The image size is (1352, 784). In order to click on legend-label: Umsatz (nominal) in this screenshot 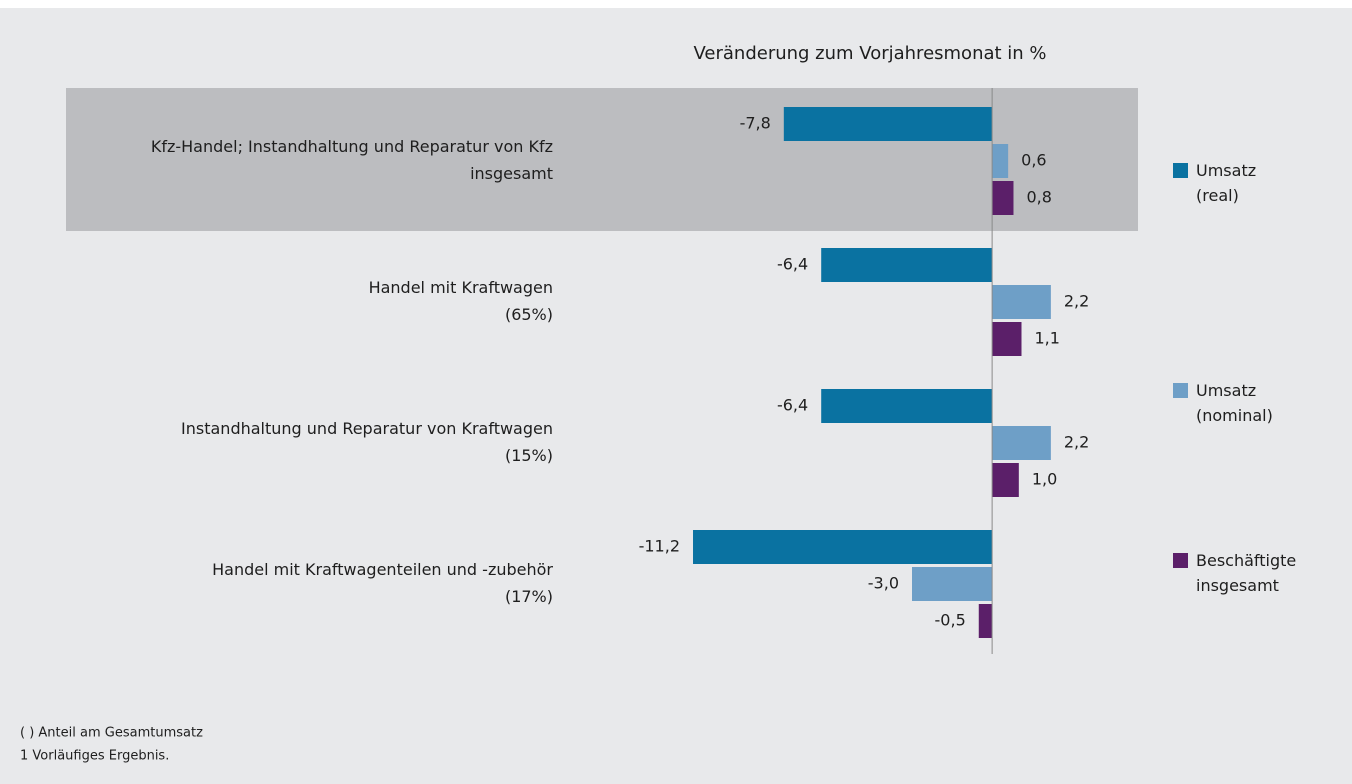, I will do `click(1234, 403)`.